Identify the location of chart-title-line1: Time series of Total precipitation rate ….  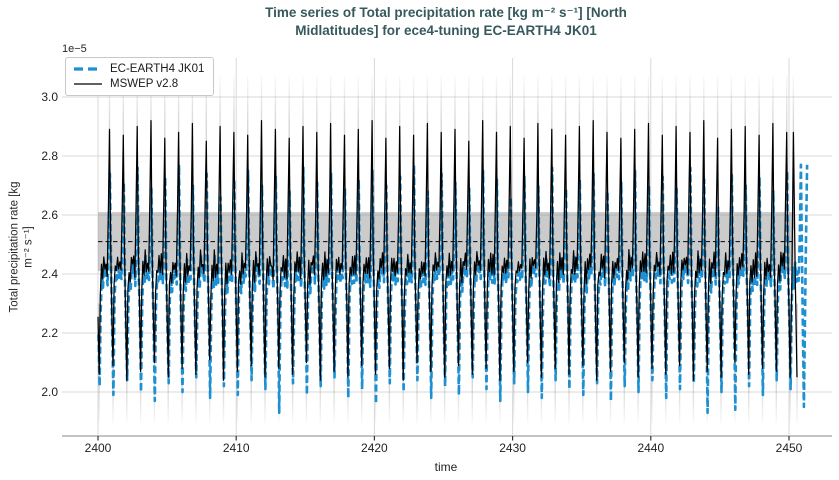
(446, 12).